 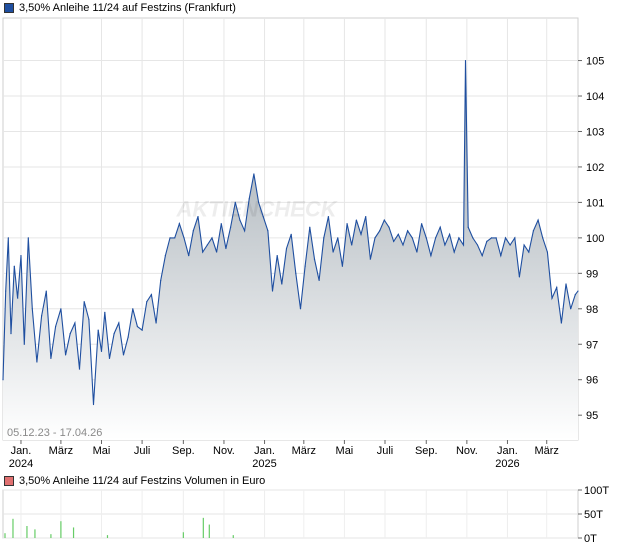 What do you see at coordinates (183, 451) in the screenshot?
I see `x-tick-label: Sep.` at bounding box center [183, 451].